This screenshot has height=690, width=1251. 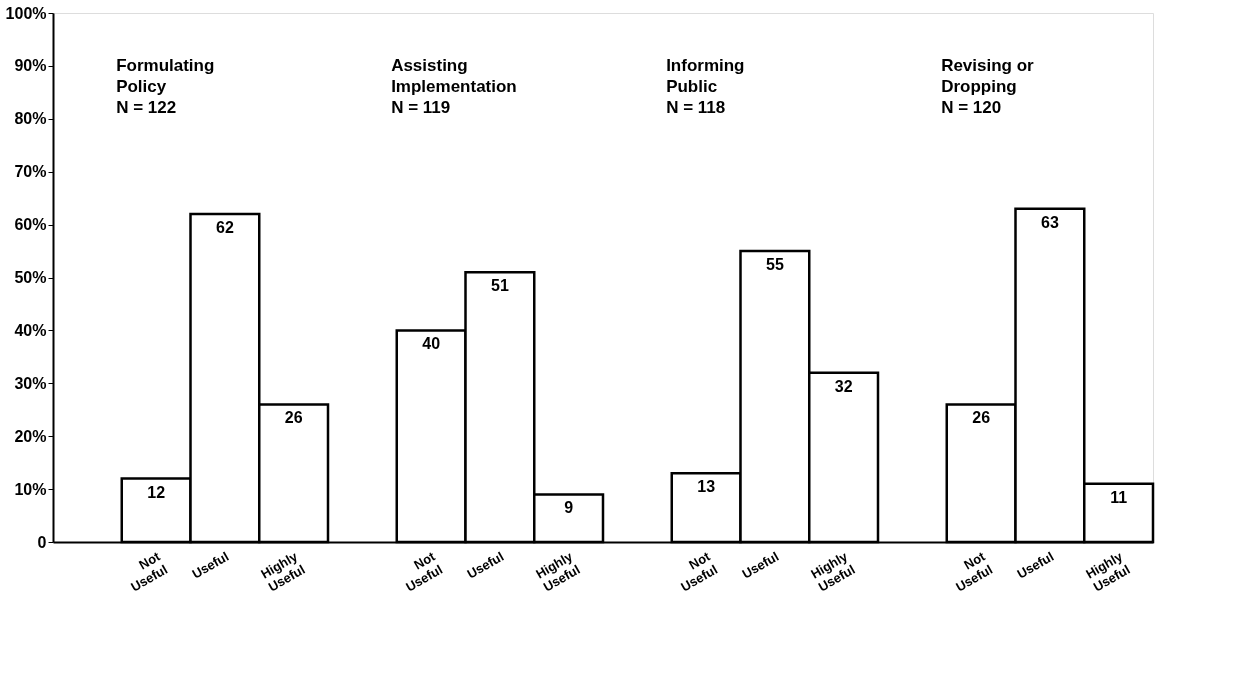 What do you see at coordinates (431, 344) in the screenshot?
I see `data-label: 40` at bounding box center [431, 344].